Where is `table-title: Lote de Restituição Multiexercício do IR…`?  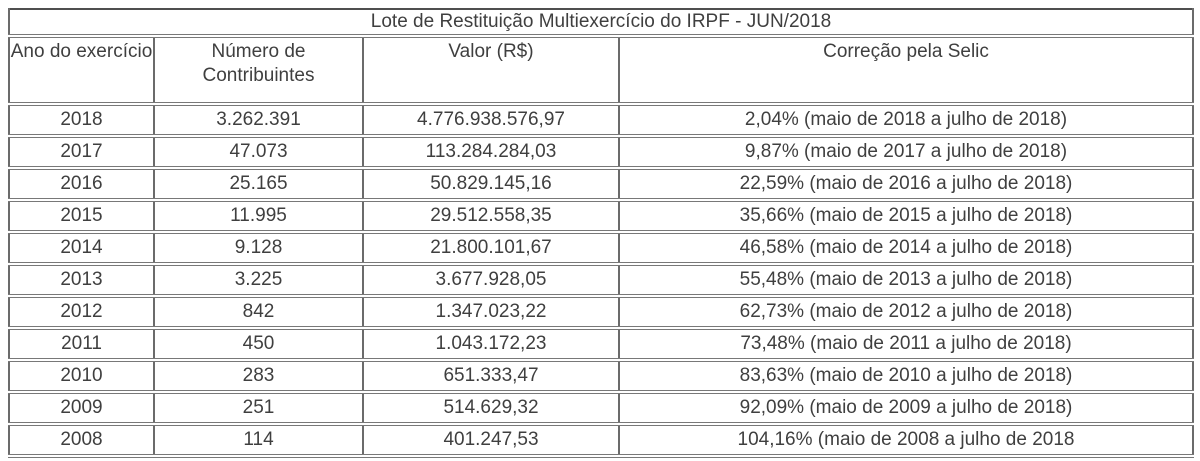
table-title: Lote de Restituição Multiexercício do IR… is located at coordinates (601, 23).